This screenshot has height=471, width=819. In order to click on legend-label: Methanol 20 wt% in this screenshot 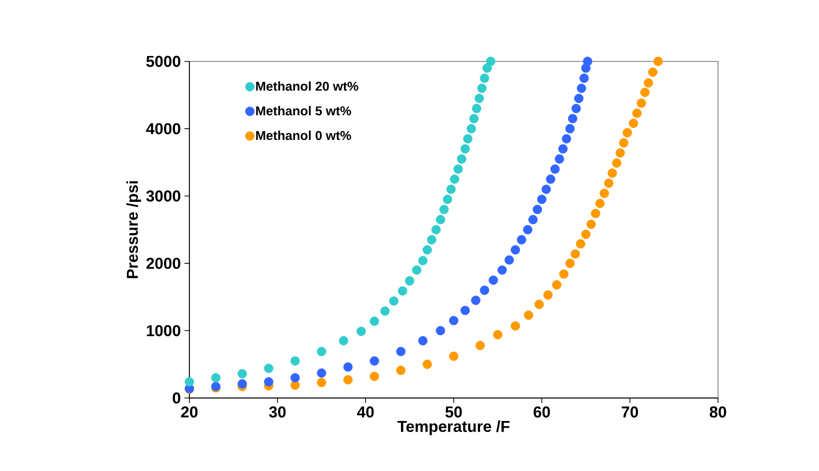, I will do `click(307, 86)`.